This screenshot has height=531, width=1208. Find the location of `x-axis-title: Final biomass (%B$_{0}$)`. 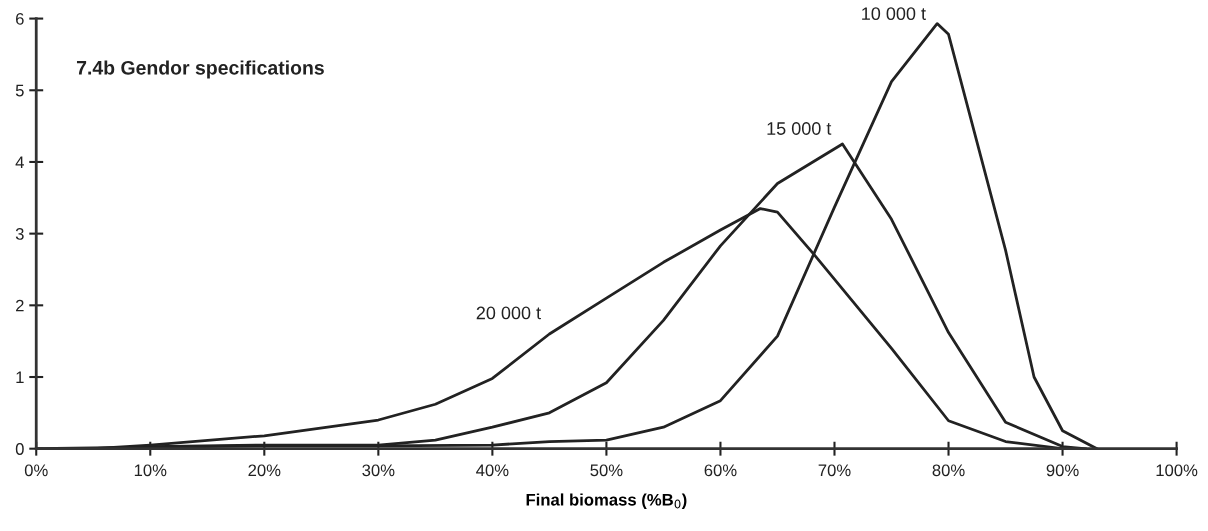

x-axis-title: Final biomass (%B$_{0}$) is located at coordinates (606, 501).